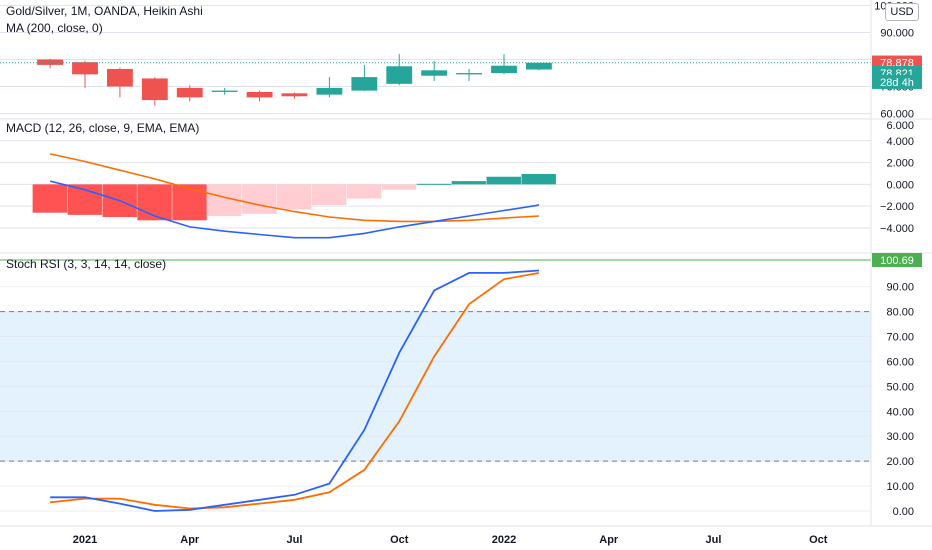 This screenshot has width=932, height=550. What do you see at coordinates (900, 164) in the screenshot?
I see `macd-tick-label: 2.000` at bounding box center [900, 164].